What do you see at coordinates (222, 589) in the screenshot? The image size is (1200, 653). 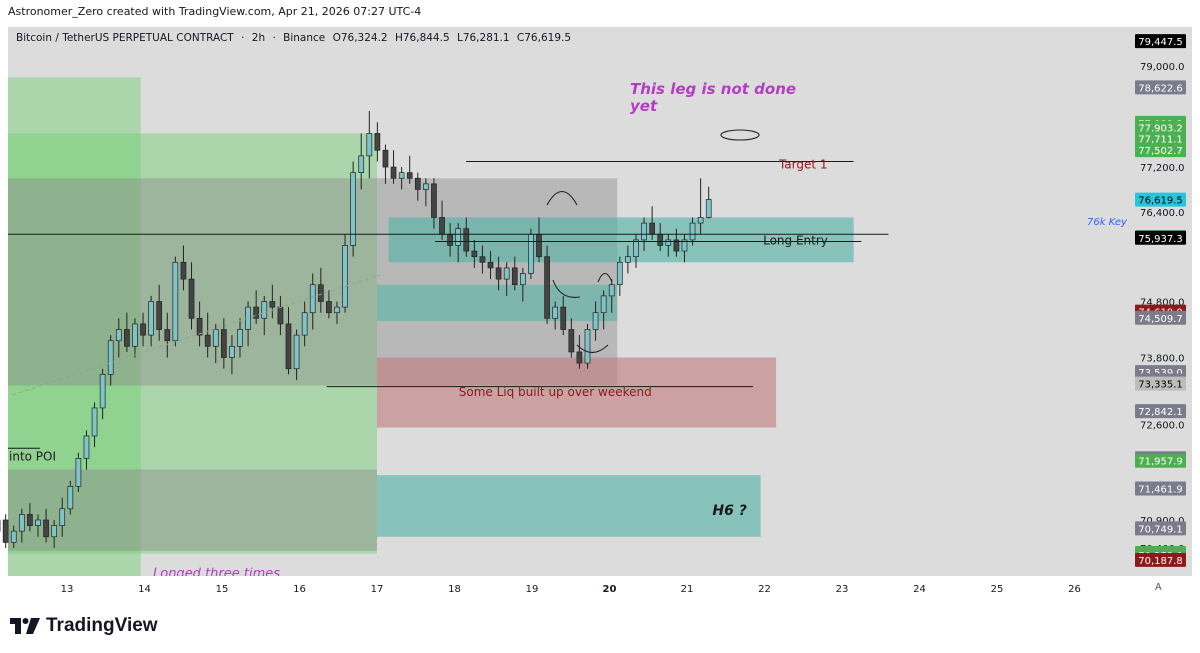 I see `time-tick-label: 15` at bounding box center [222, 589].